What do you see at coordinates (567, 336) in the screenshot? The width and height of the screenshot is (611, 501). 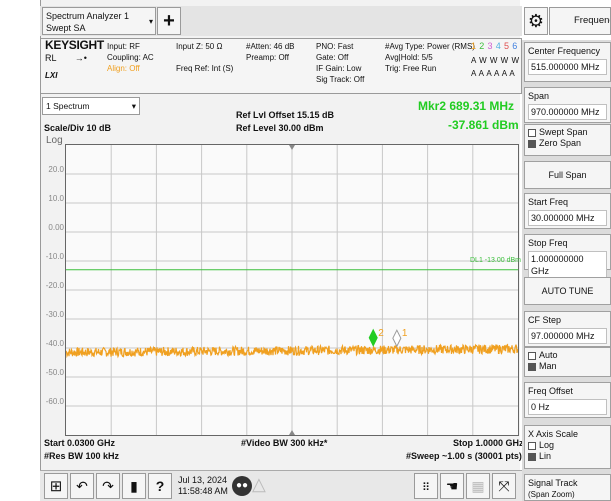 I see `cf-step-value: 97.000000 MHz` at bounding box center [567, 336].